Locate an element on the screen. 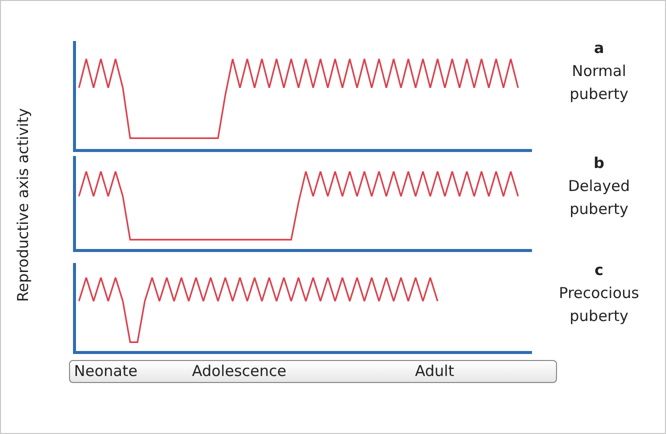  text: Neonate is located at coordinates (106, 371).